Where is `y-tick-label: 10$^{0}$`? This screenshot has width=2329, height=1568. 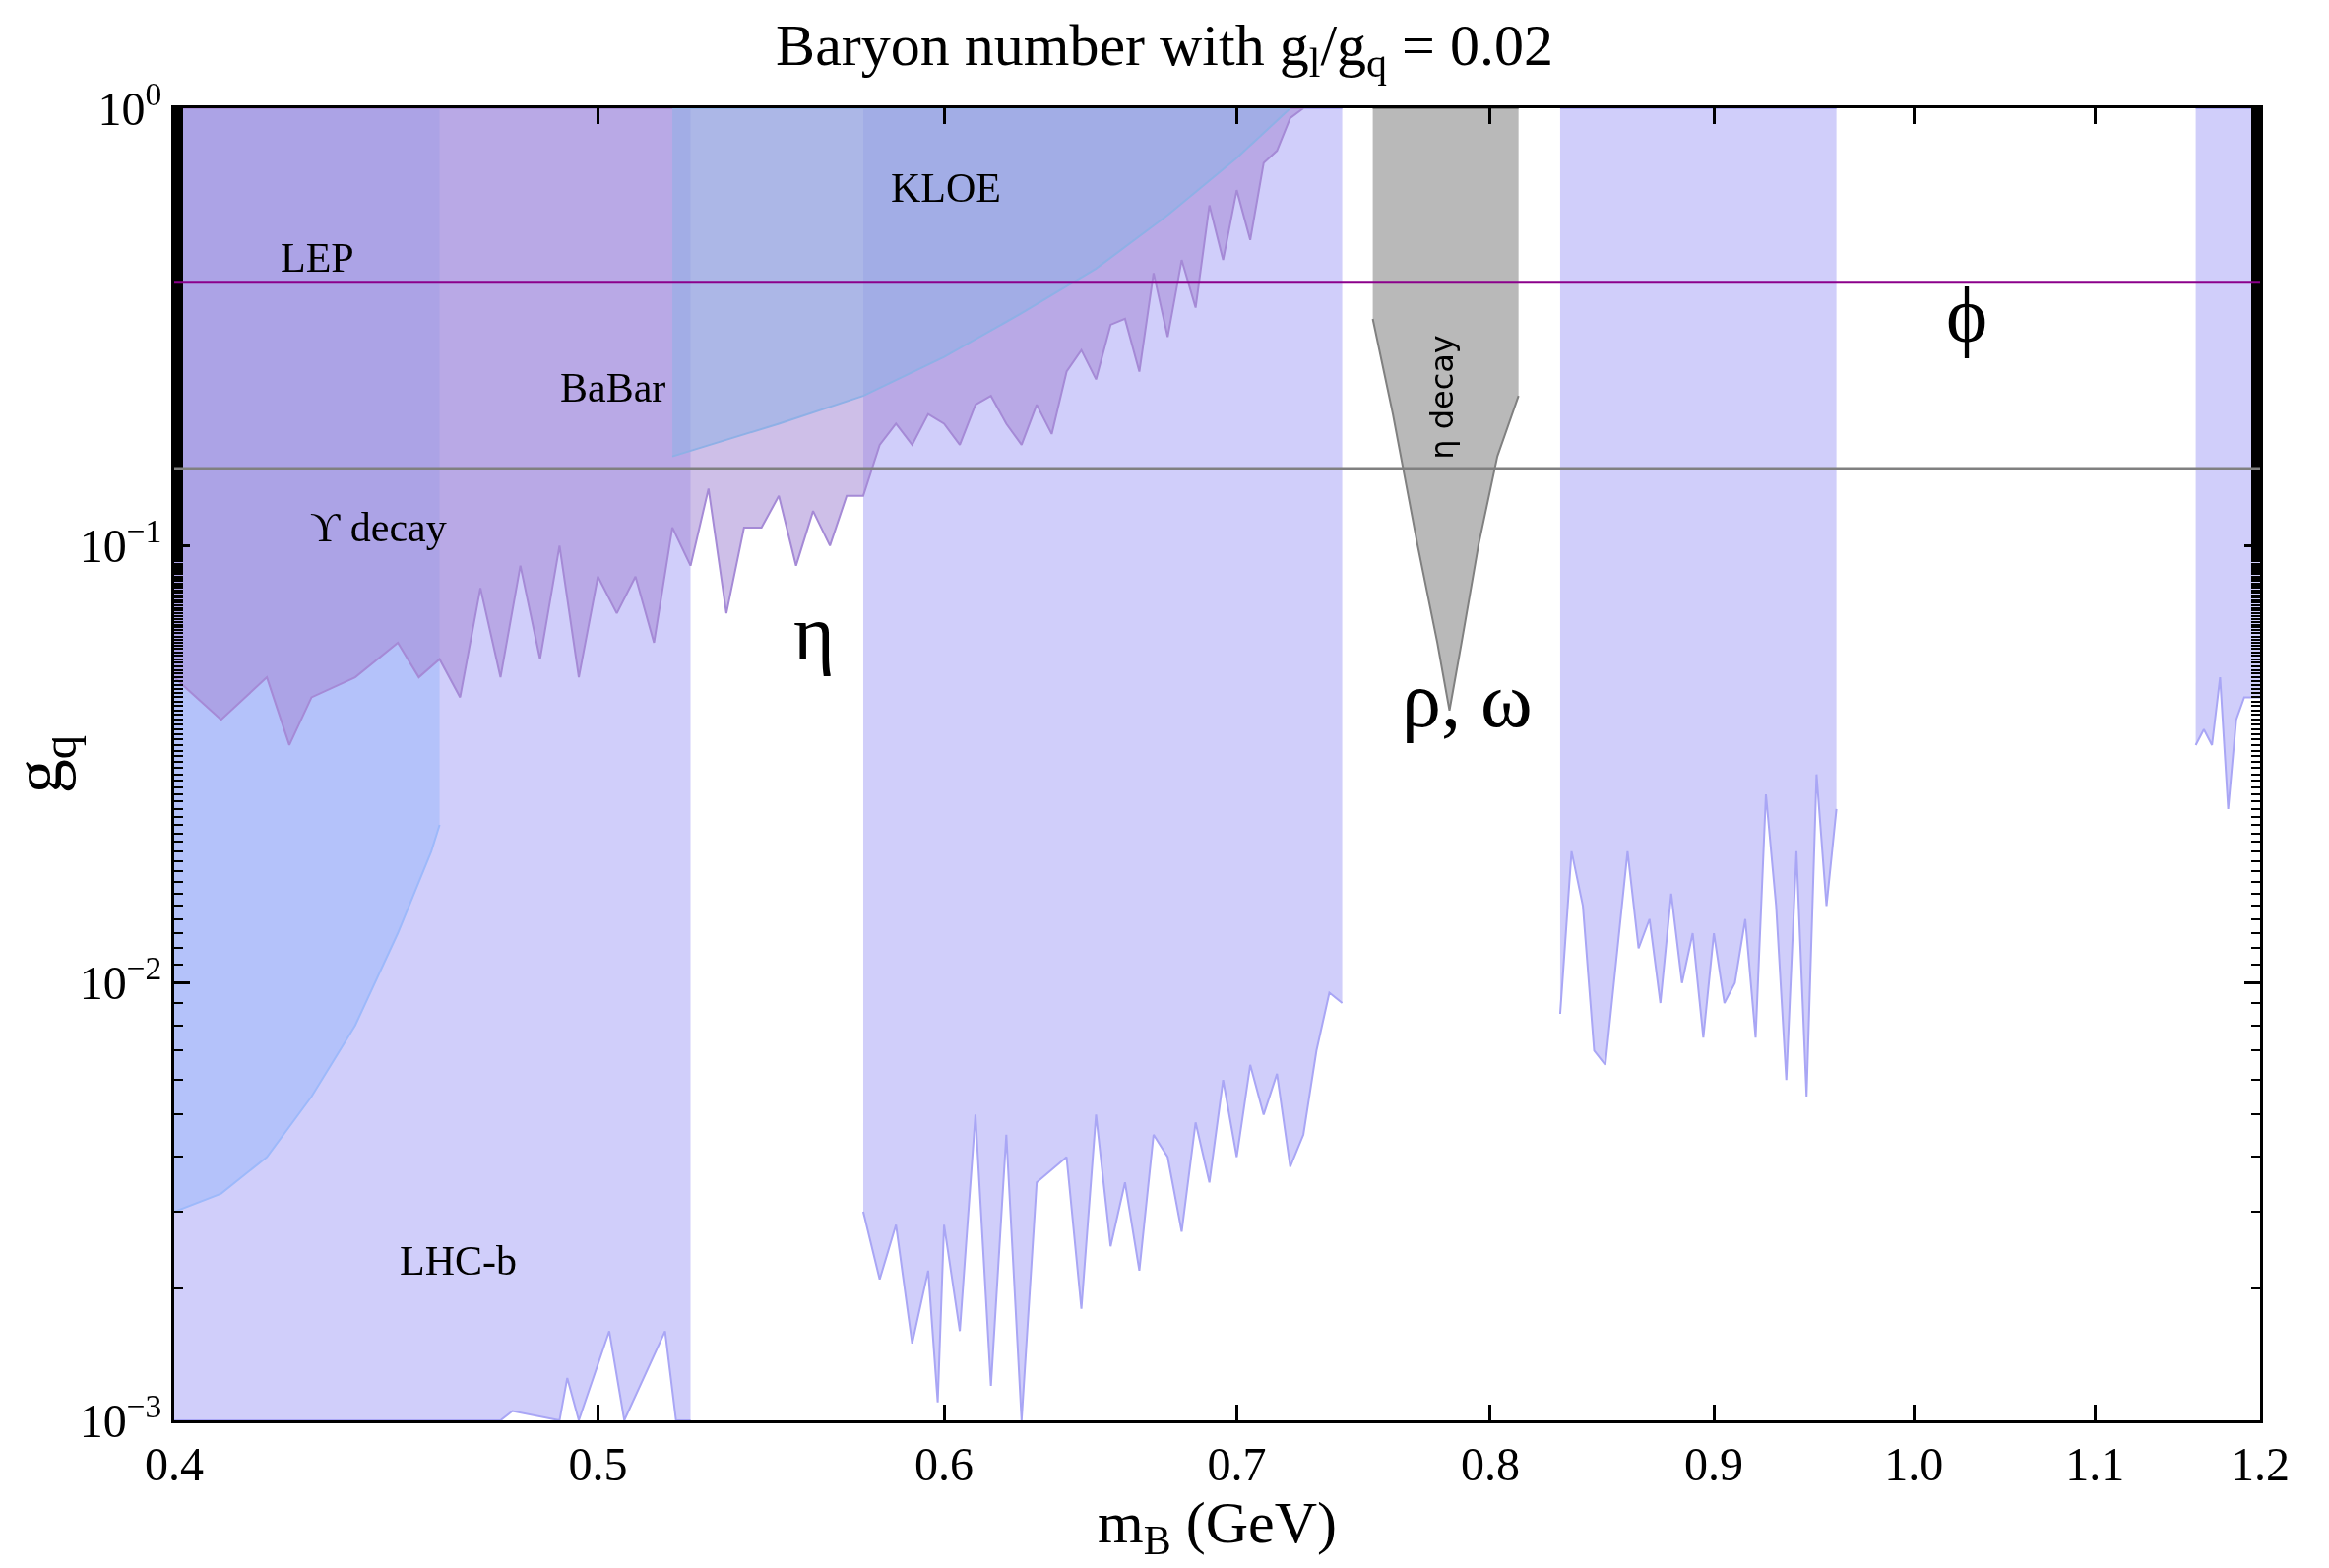 y-tick-label: 10$^{0}$ is located at coordinates (129, 105).